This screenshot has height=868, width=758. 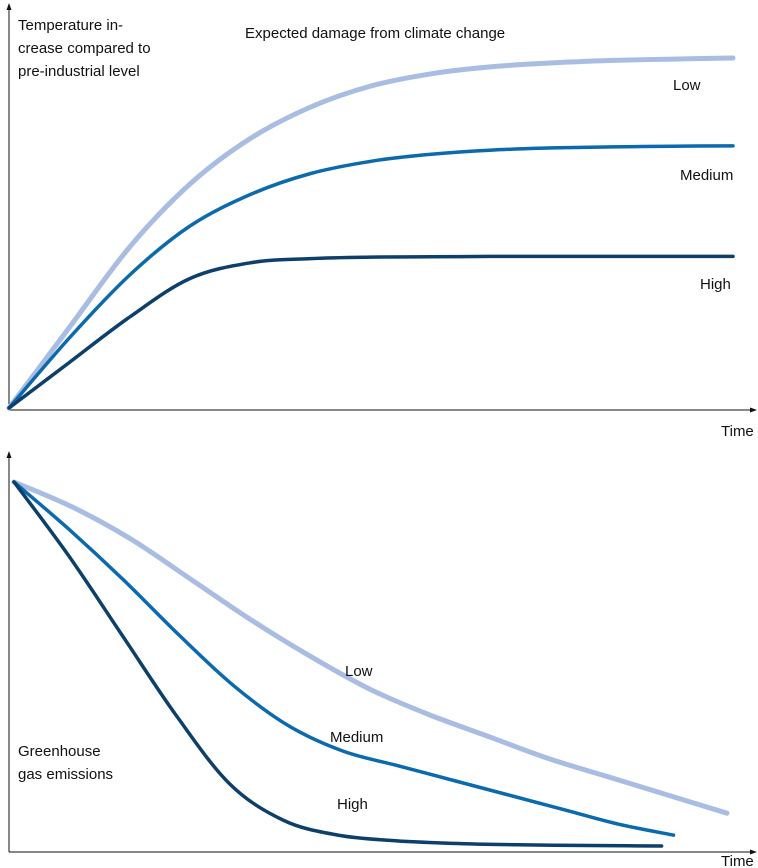 What do you see at coordinates (9, 6) in the screenshot?
I see `top-y-axis-arrow` at bounding box center [9, 6].